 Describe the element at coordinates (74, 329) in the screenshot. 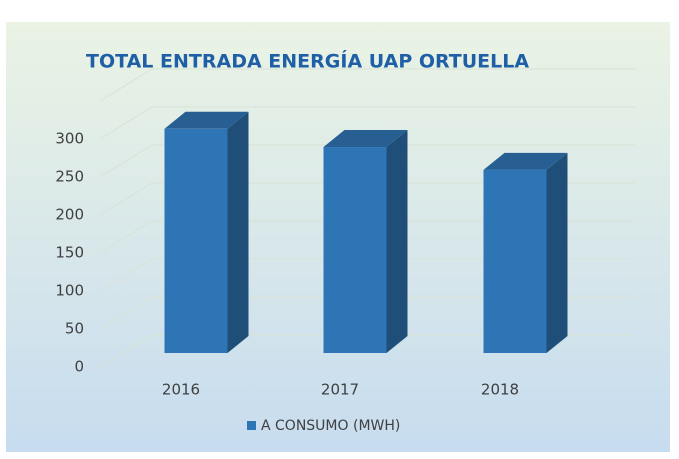

I see `y-tick-label: 50` at that location.